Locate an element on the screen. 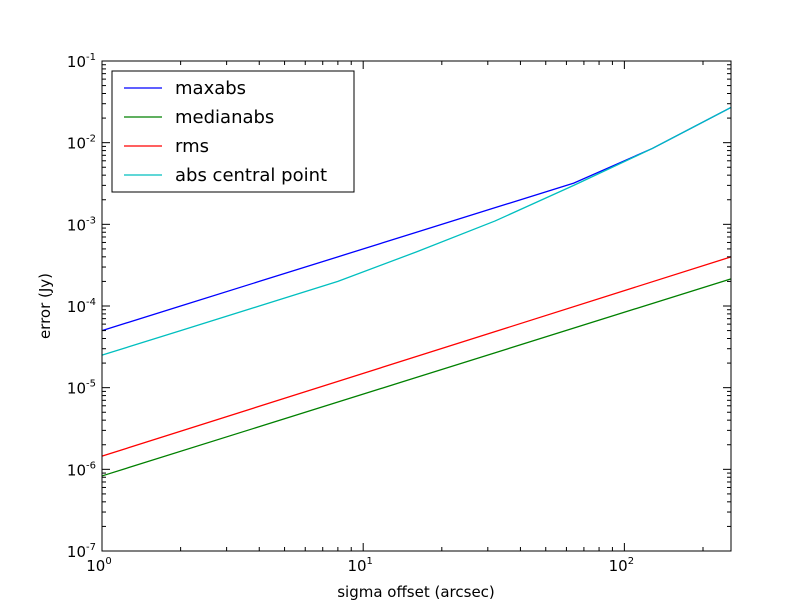 The image size is (812, 612). x-tick-label: 10² is located at coordinates (621, 565).